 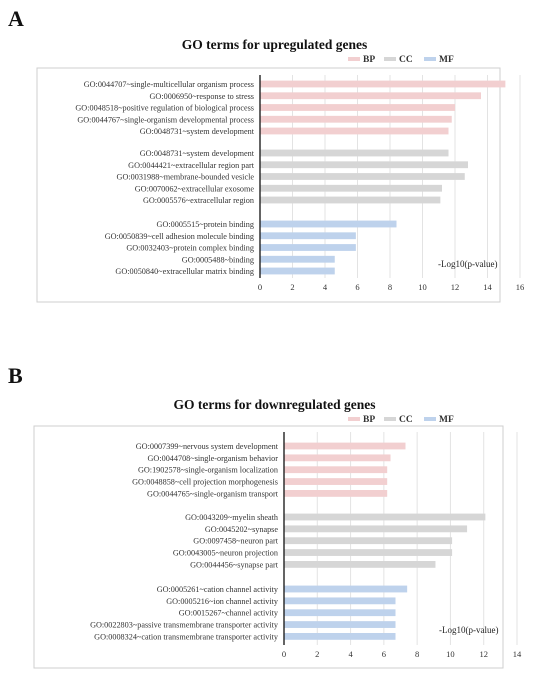 What do you see at coordinates (241, 529) in the screenshot?
I see `bar-label-cc-2: GO:0045202~synapse` at bounding box center [241, 529].